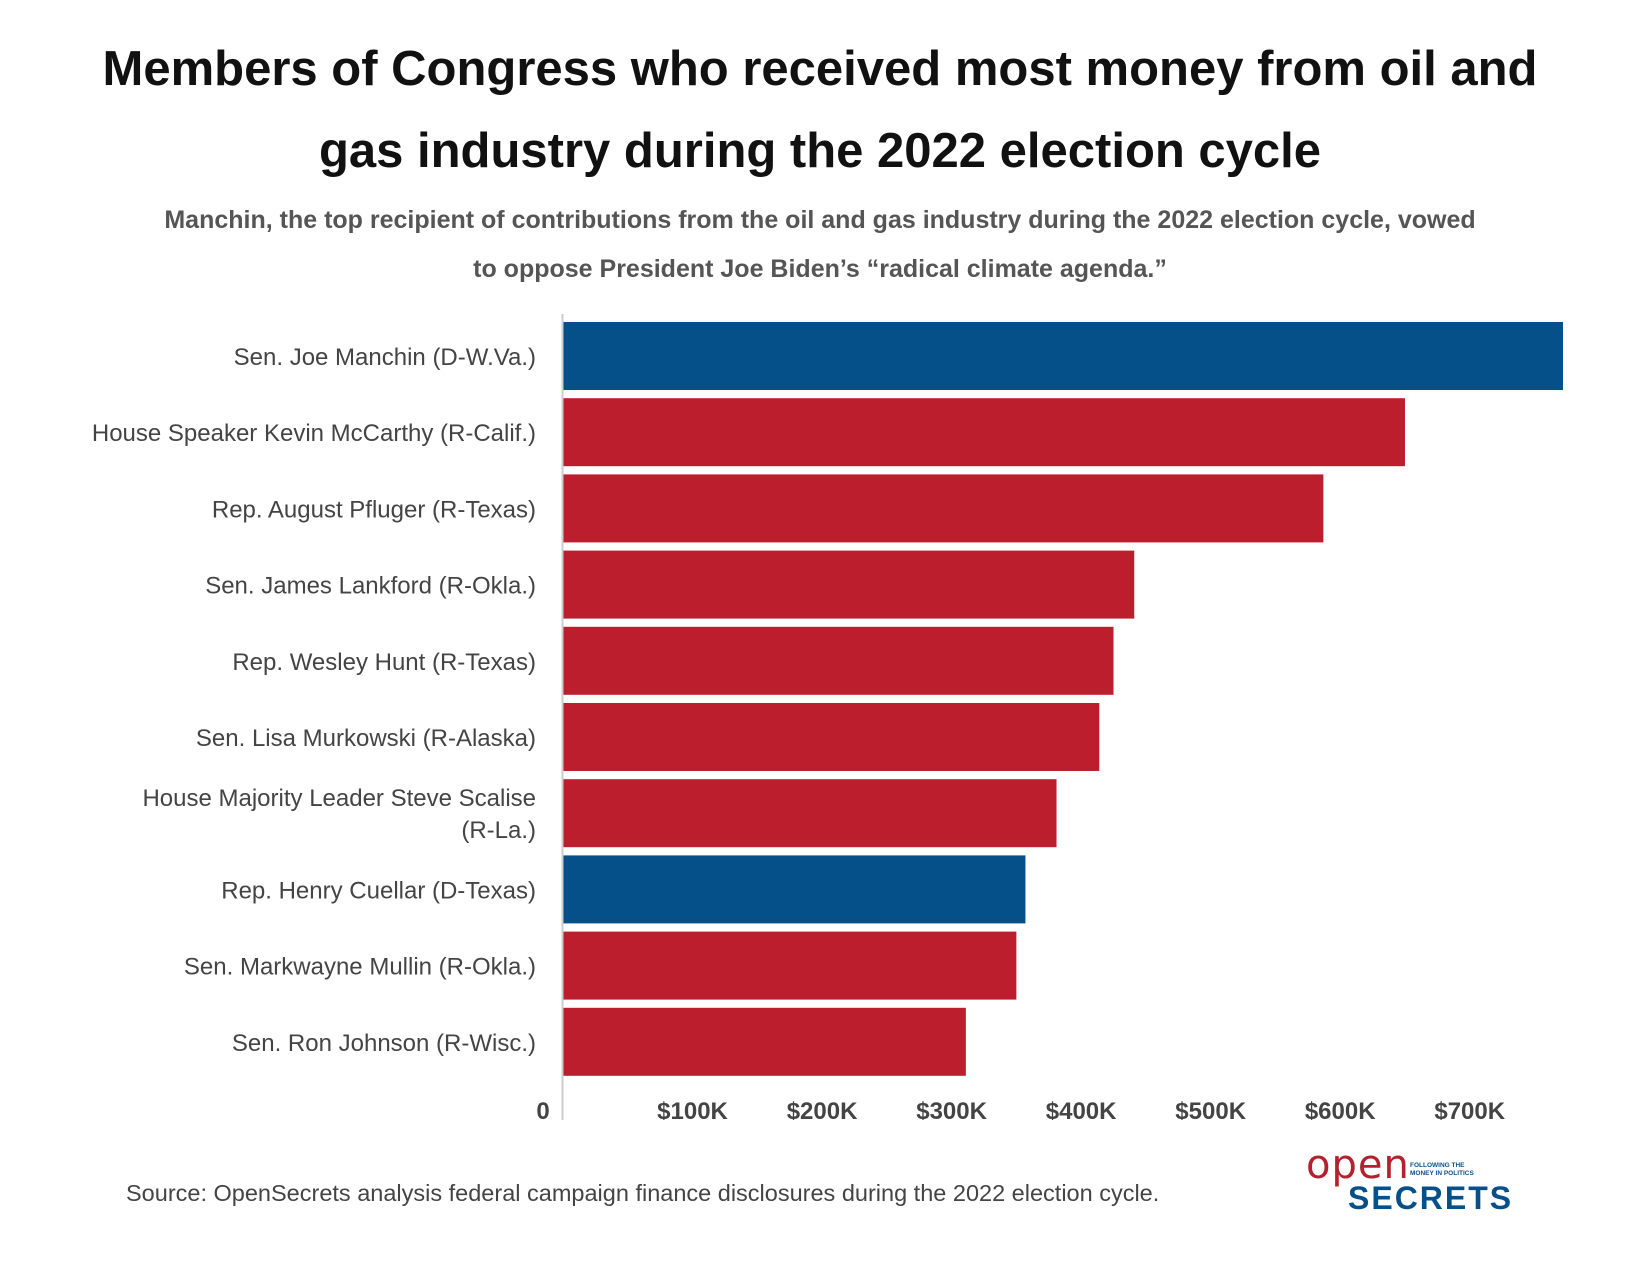  I want to click on x-tick-label-0: 0, so click(542, 1109).